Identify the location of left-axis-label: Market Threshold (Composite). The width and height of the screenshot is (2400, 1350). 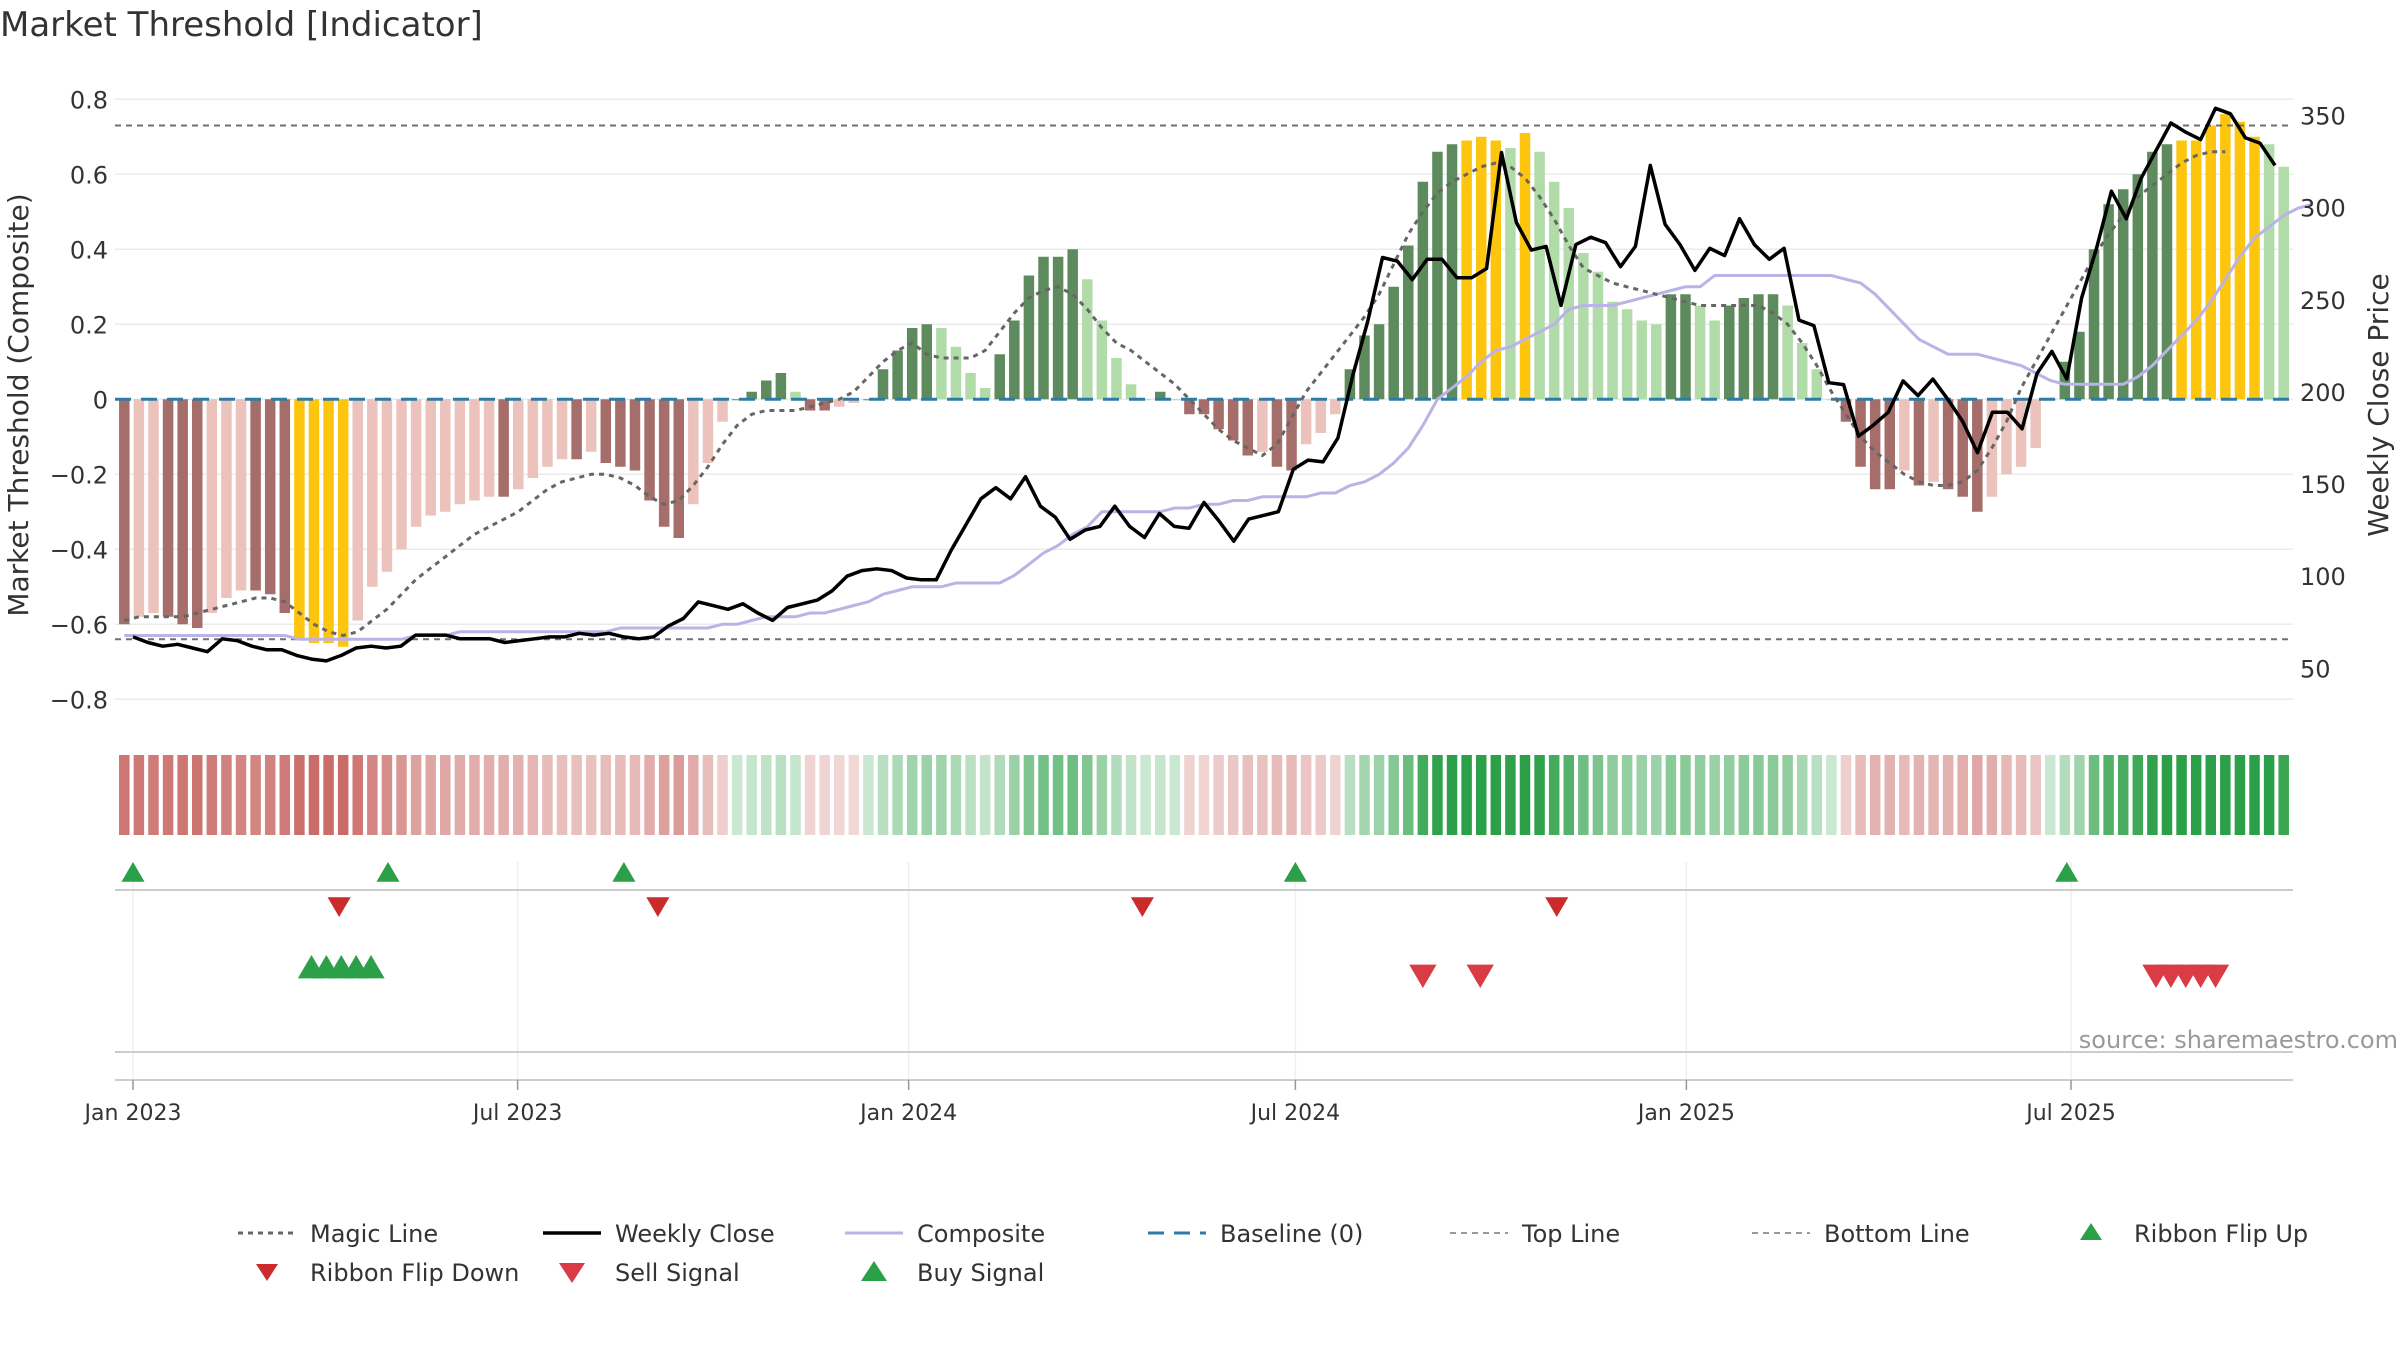
(18, 404).